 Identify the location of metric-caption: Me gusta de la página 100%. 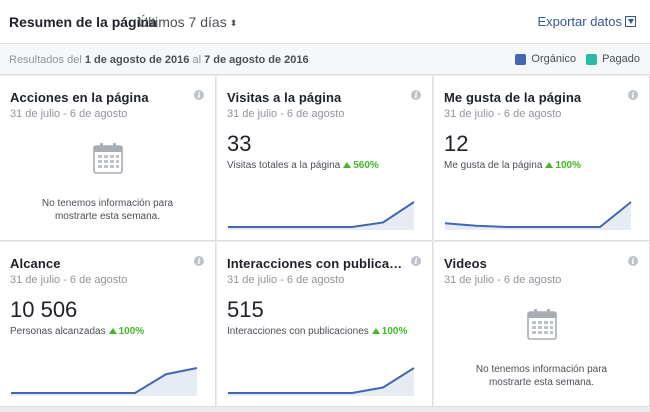
(512, 165).